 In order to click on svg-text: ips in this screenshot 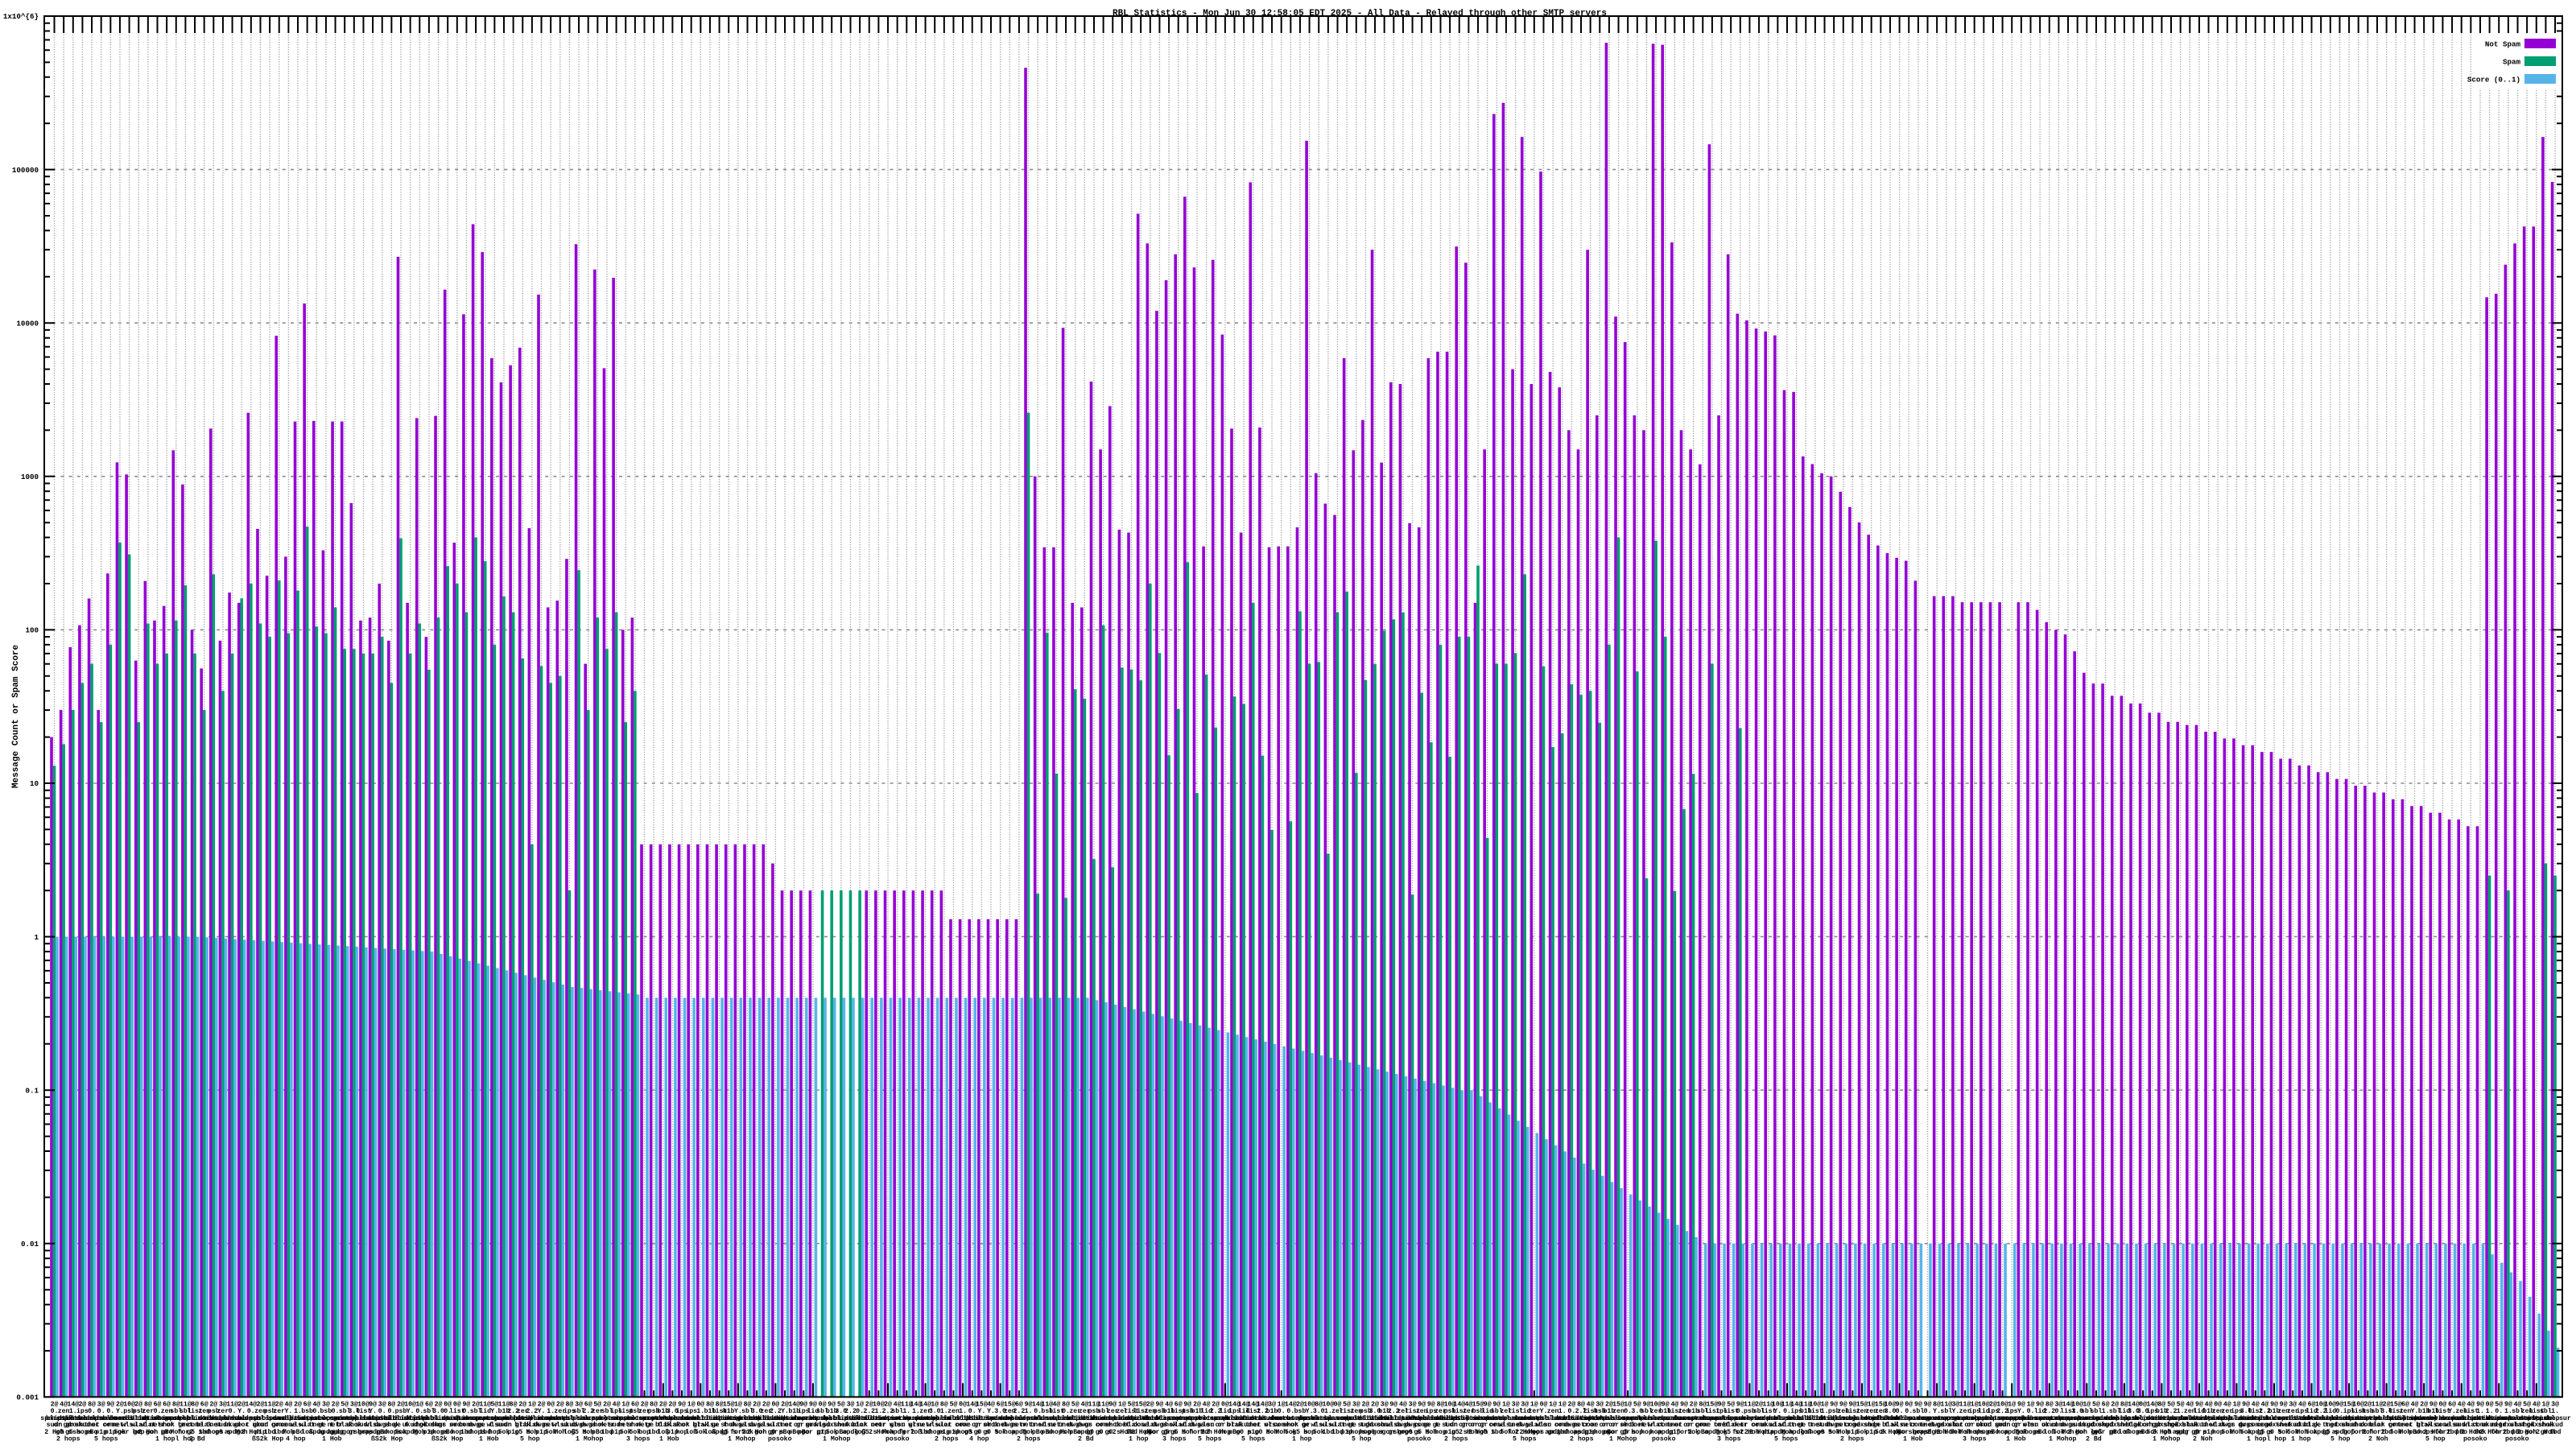, I will do `click(1796, 1411)`.